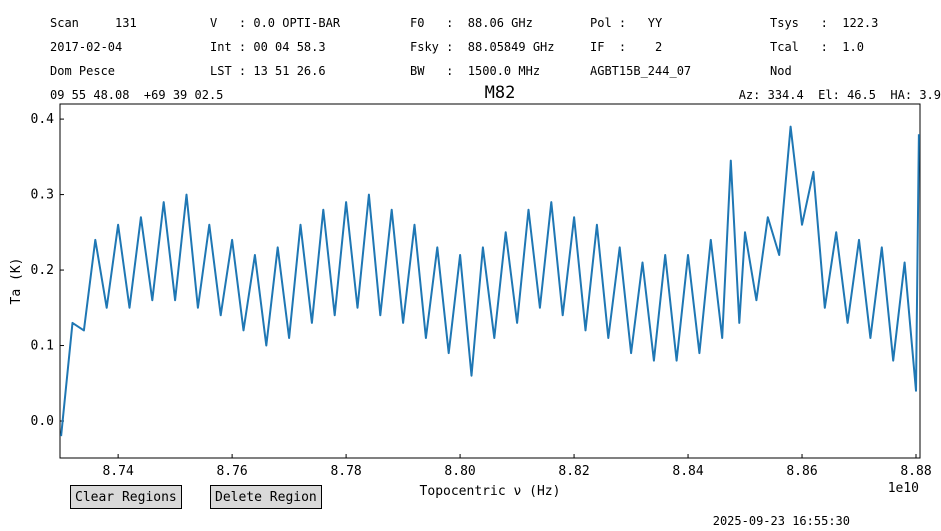  What do you see at coordinates (626, 47) in the screenshot?
I see `header-field: IF : 2` at bounding box center [626, 47].